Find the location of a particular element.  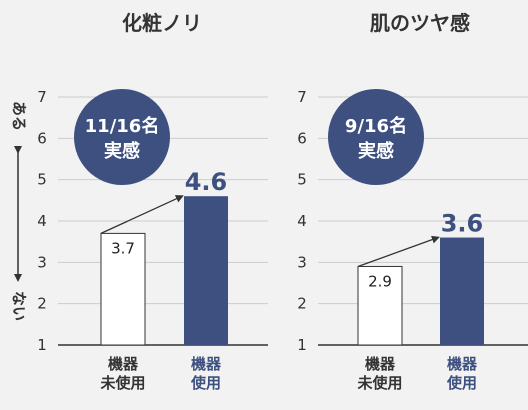

badge-count: 11/16名 is located at coordinates (122, 126).